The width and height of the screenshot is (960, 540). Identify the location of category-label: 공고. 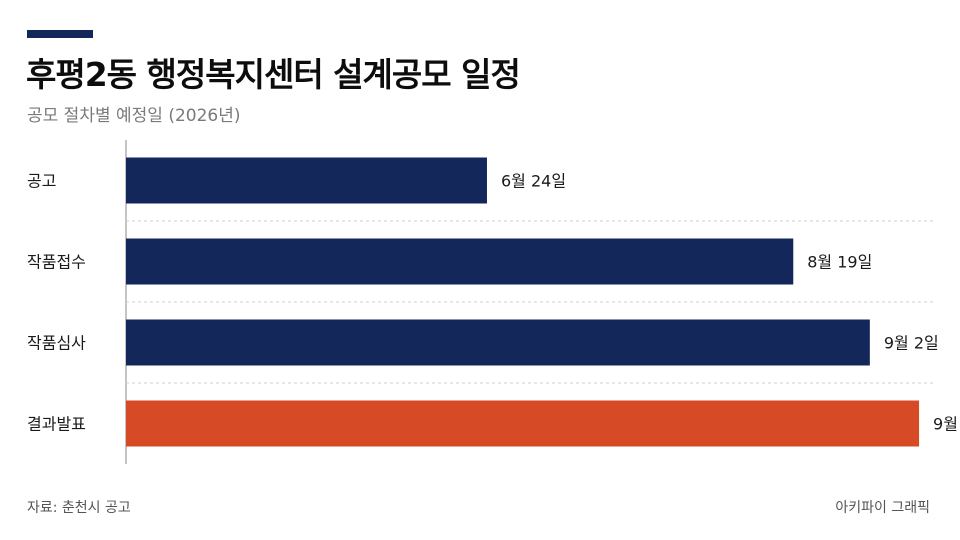
(41, 181).